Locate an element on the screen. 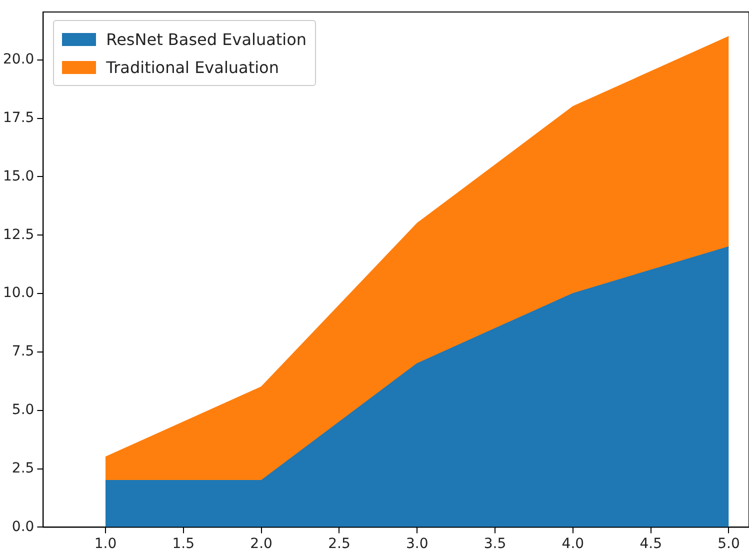  x-tick-label: 1.0 is located at coordinates (105, 544).